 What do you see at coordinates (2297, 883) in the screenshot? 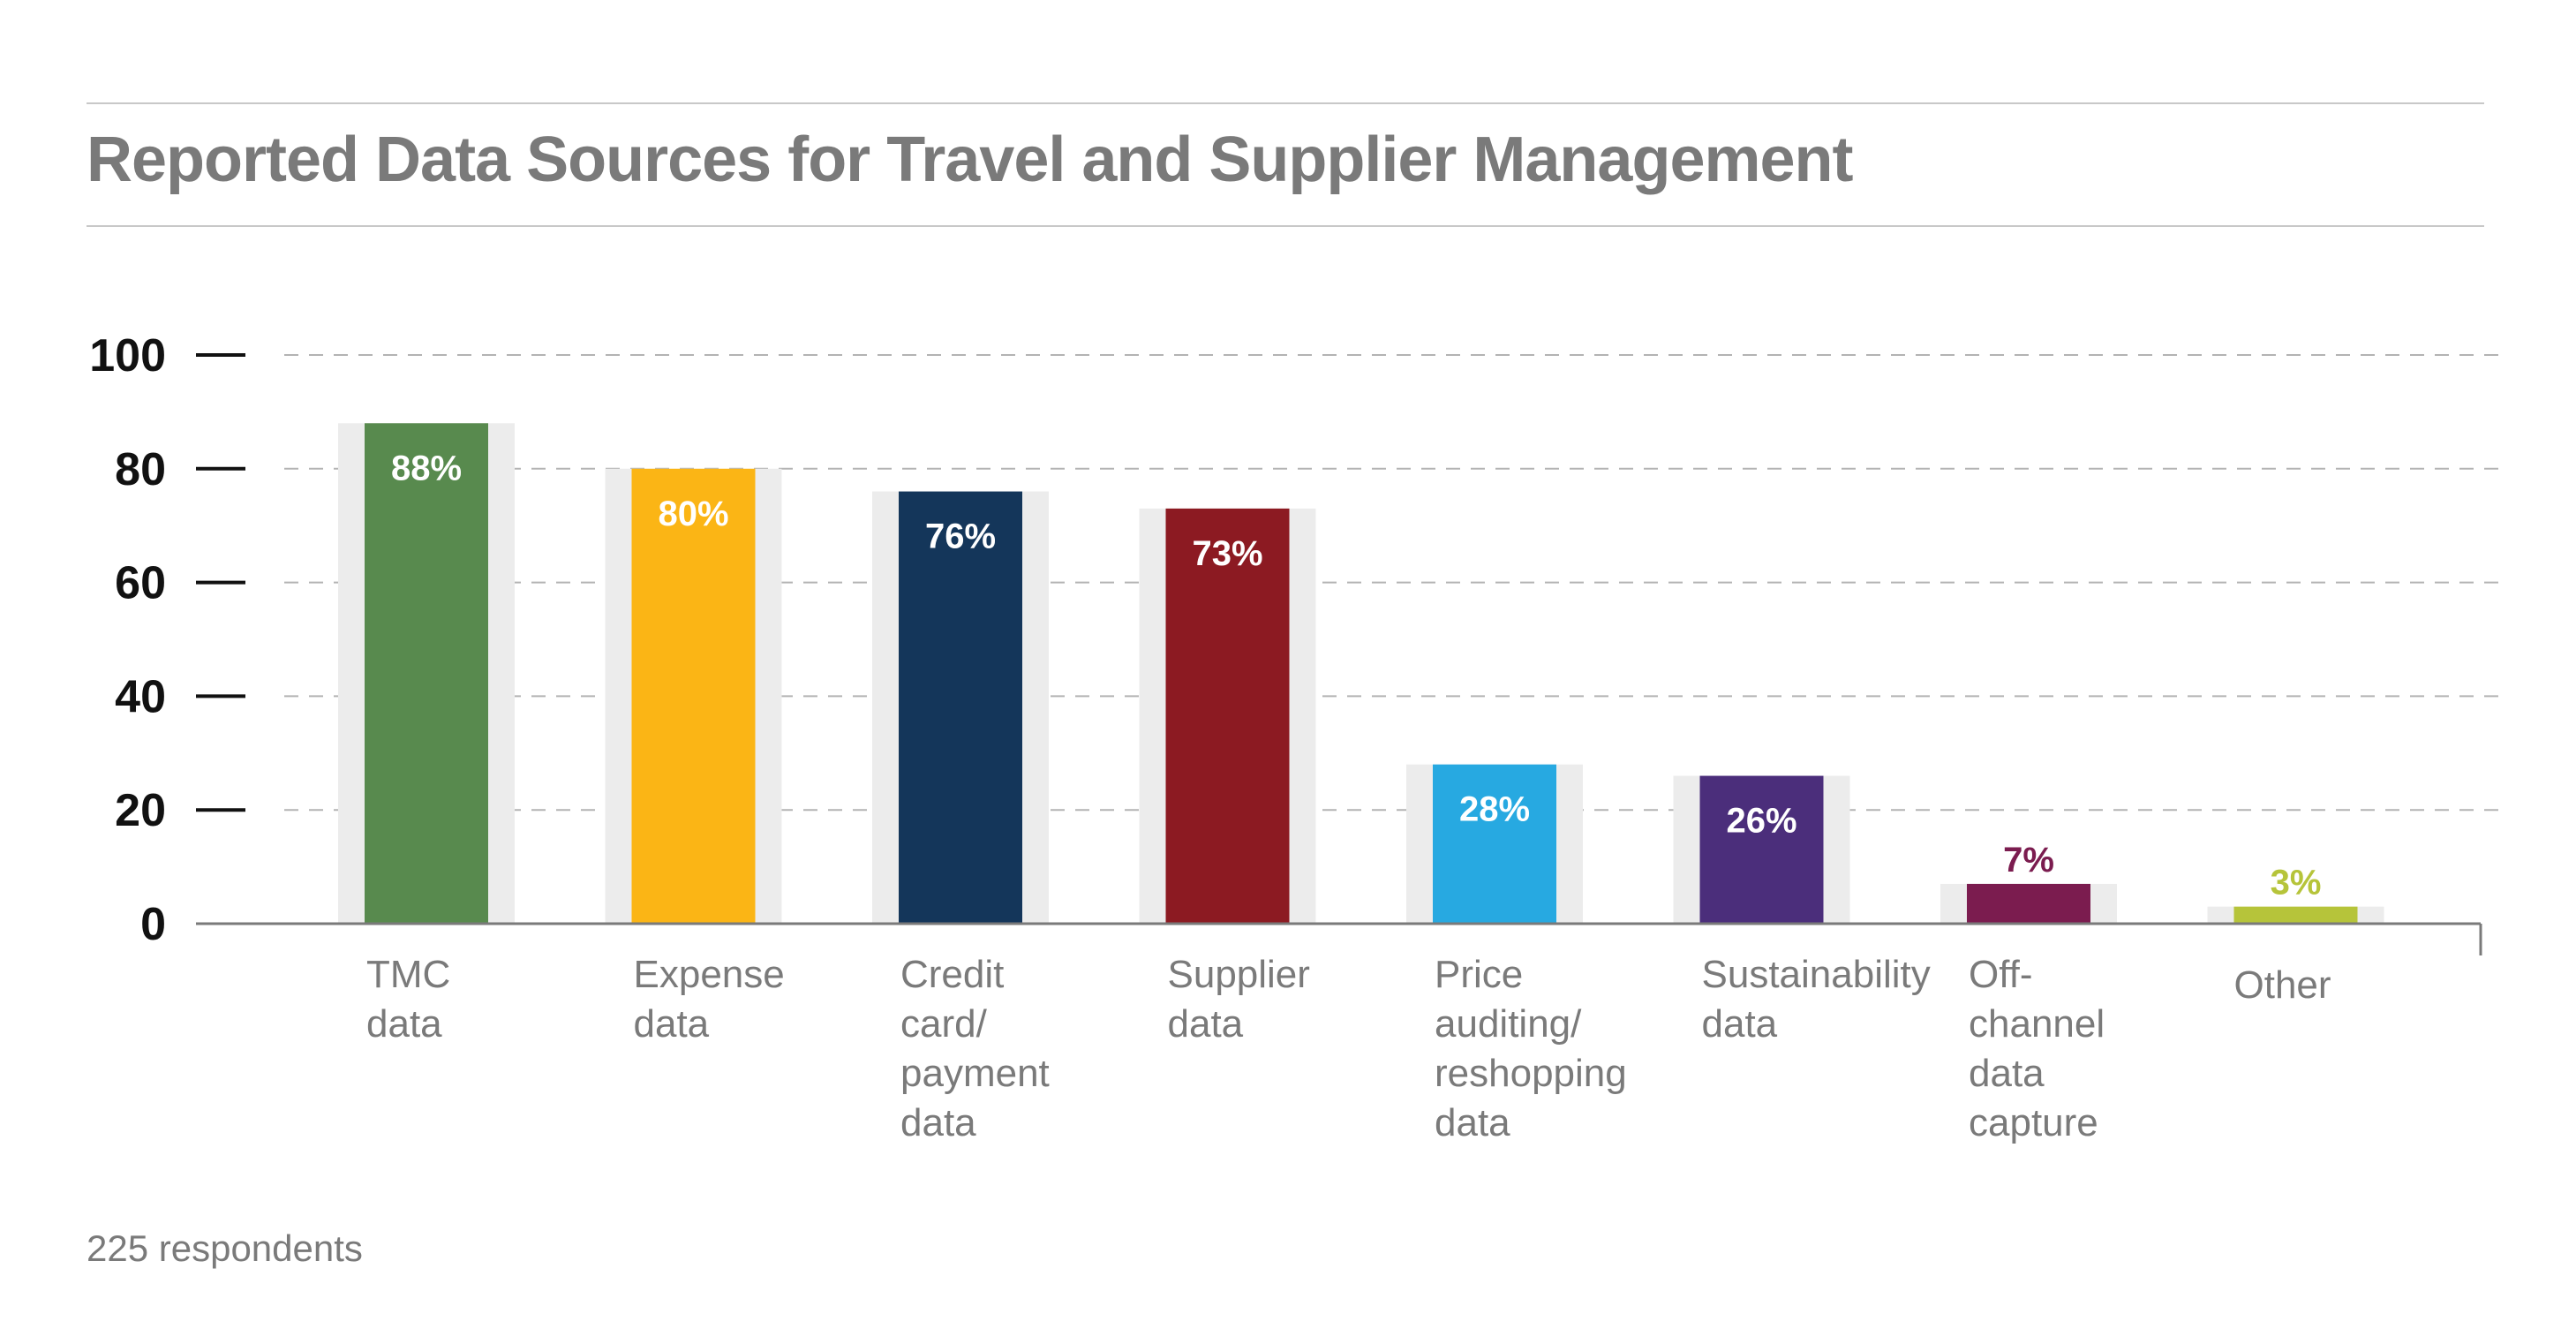
I see `bar-value-label: 3%` at bounding box center [2297, 883].